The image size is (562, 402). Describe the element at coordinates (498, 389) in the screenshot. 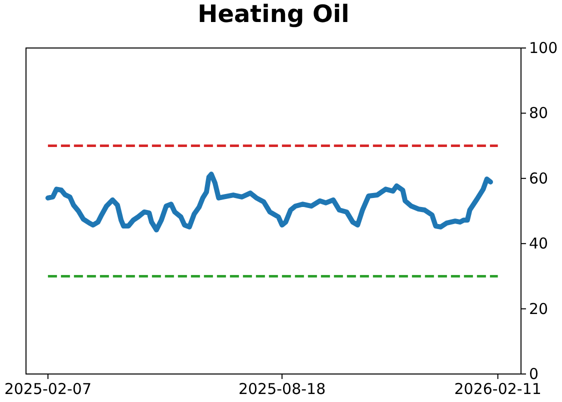

I see `x-tick-label: 2026-02-11` at that location.